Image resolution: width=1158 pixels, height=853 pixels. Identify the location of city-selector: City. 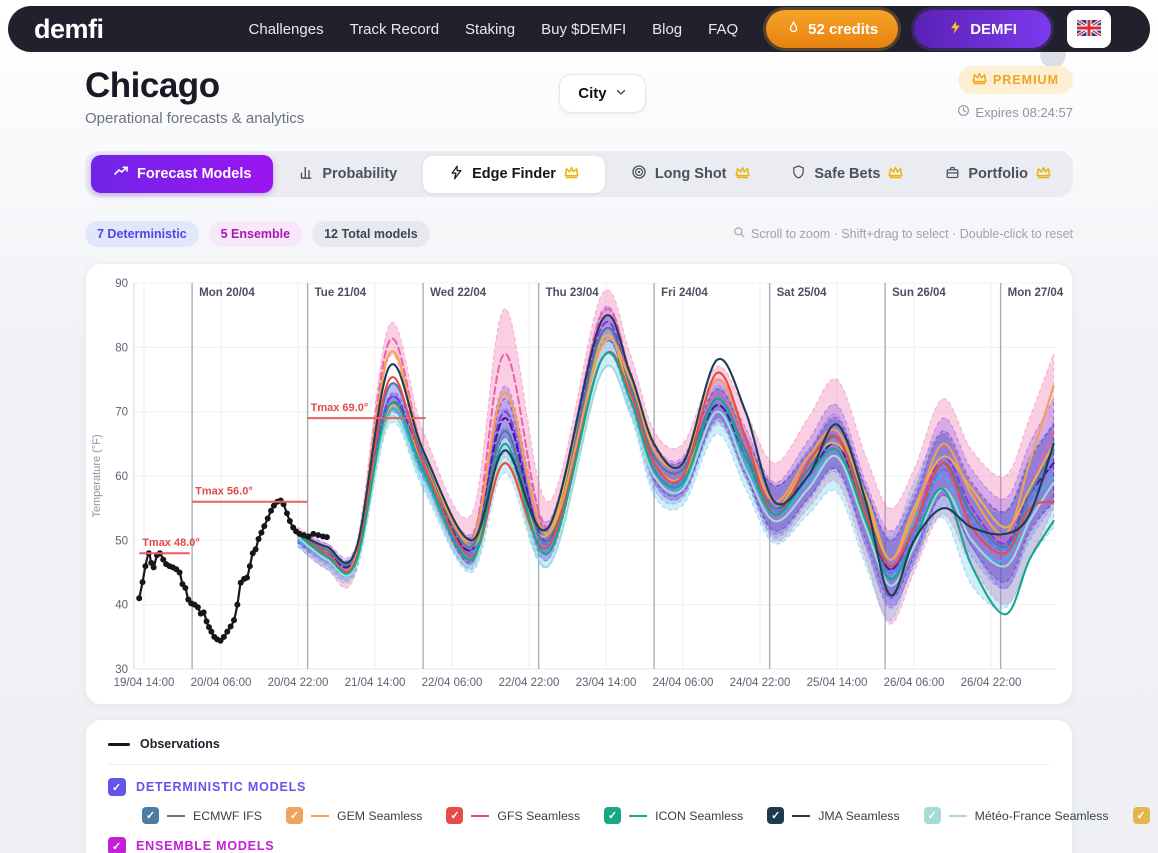
(602, 93).